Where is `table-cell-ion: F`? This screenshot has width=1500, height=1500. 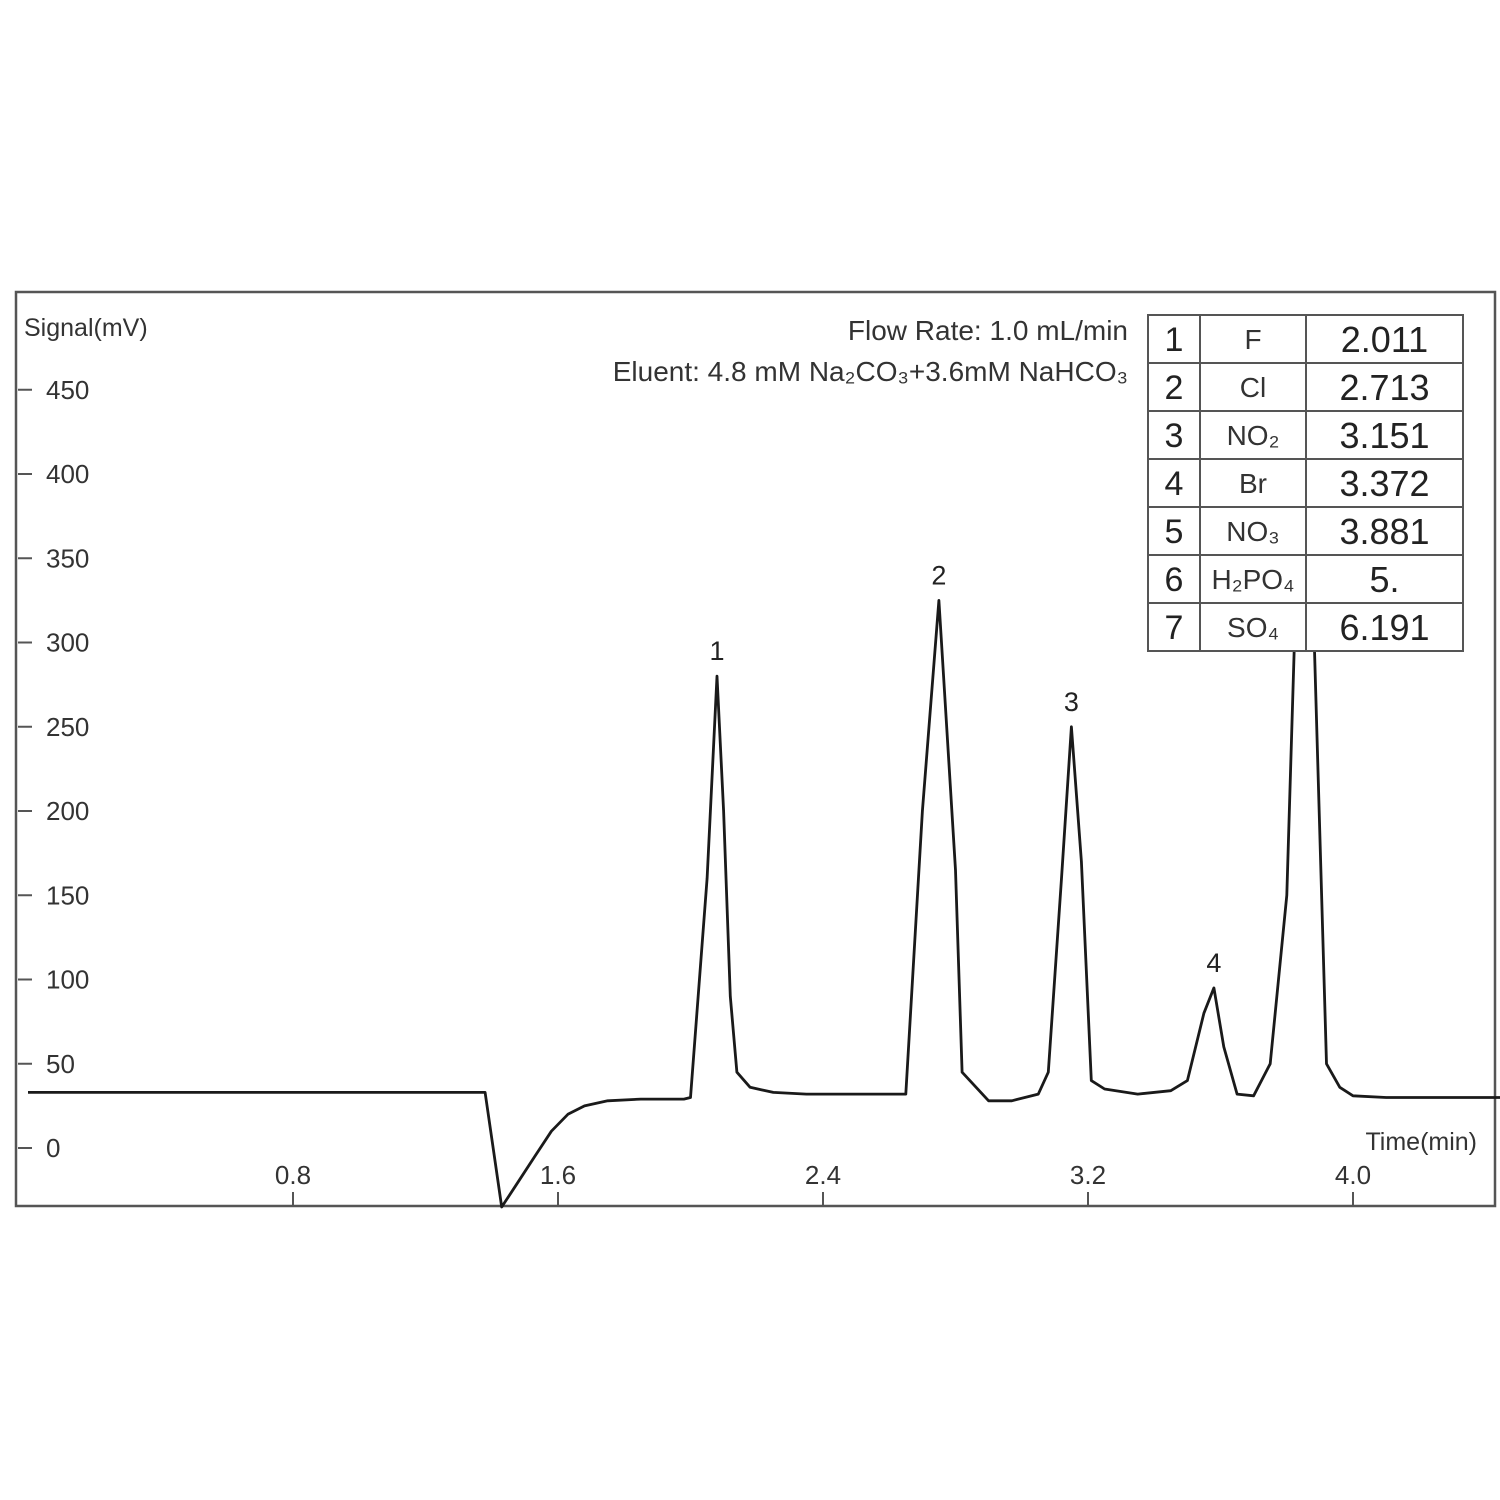
table-cell-ion: F is located at coordinates (1252, 339).